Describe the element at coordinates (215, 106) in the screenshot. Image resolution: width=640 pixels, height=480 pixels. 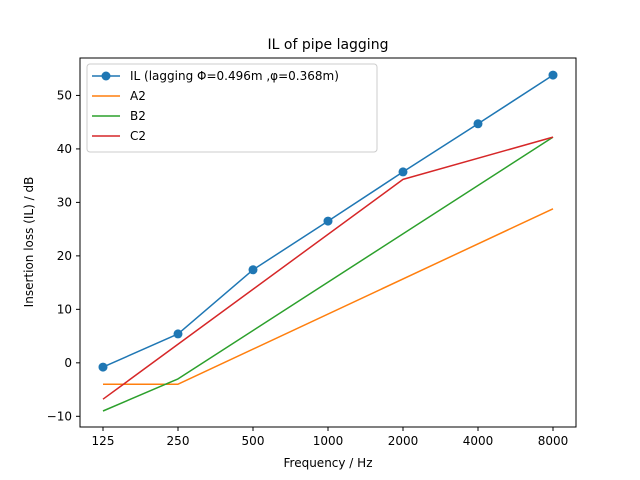
I see `legend-entries: IL (lagging Φ=0.496m ,φ=0.368m) A2 B2 C2` at that location.